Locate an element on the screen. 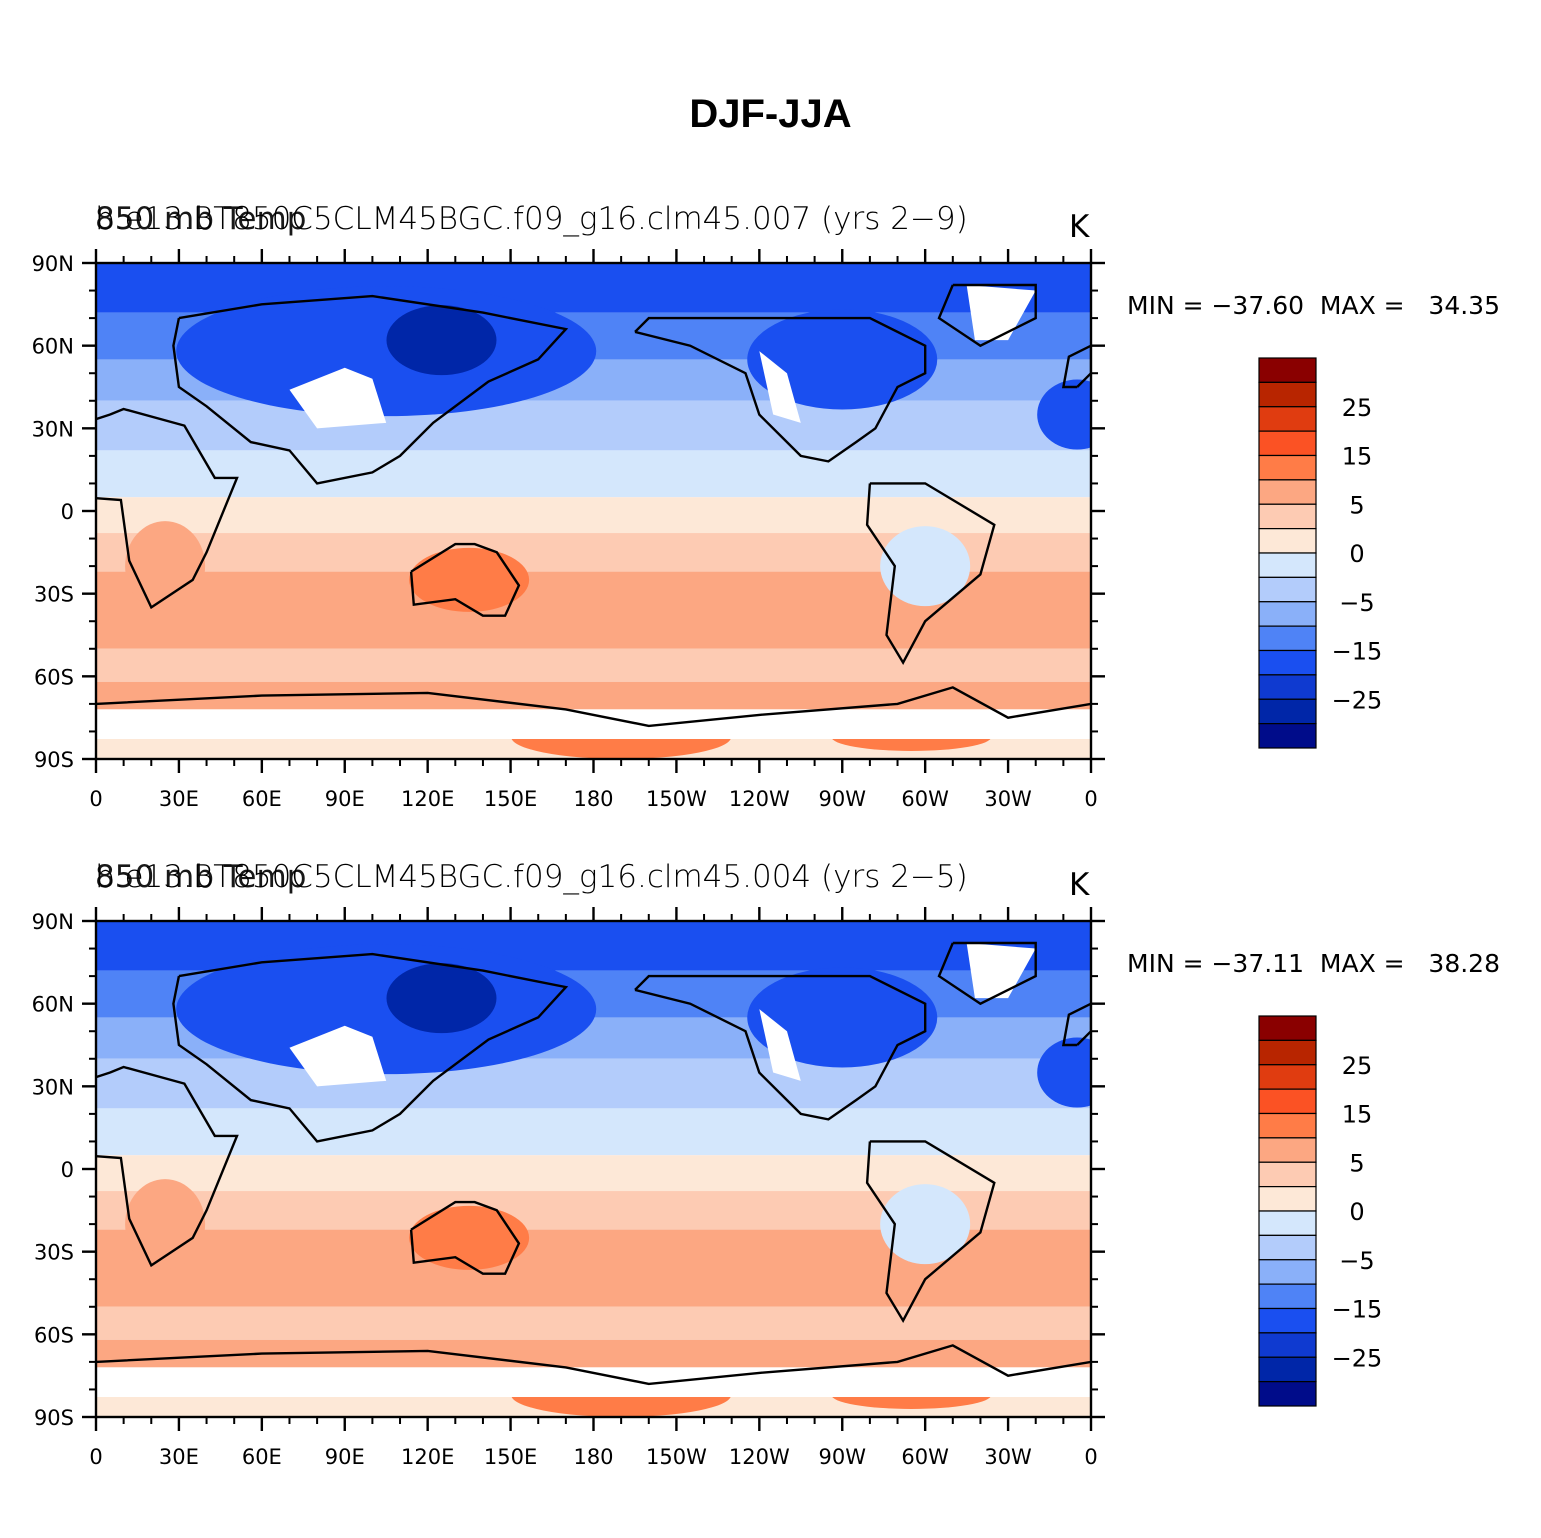 Image resolution: width=1541 pixels, height=1538 pixels. lon-label: 150W is located at coordinates (676, 799).